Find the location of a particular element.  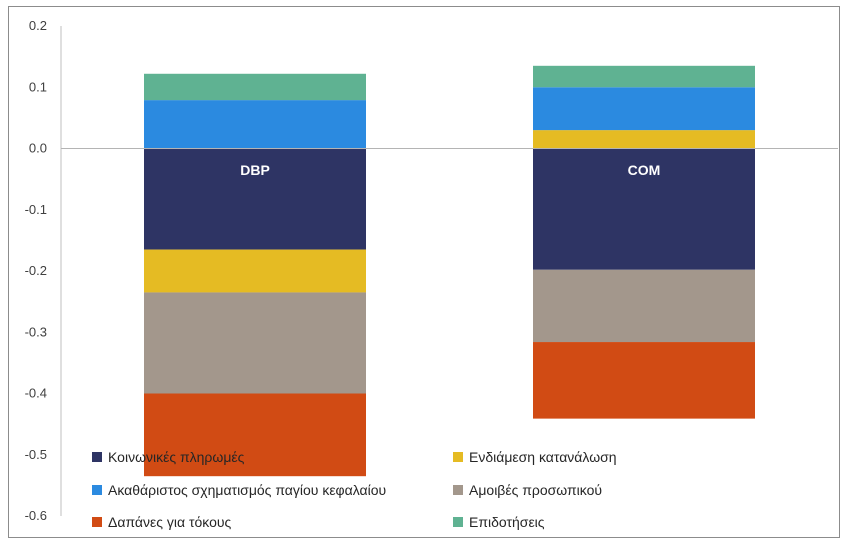

legend-label: Επιδοτήσεις is located at coordinates (507, 522).